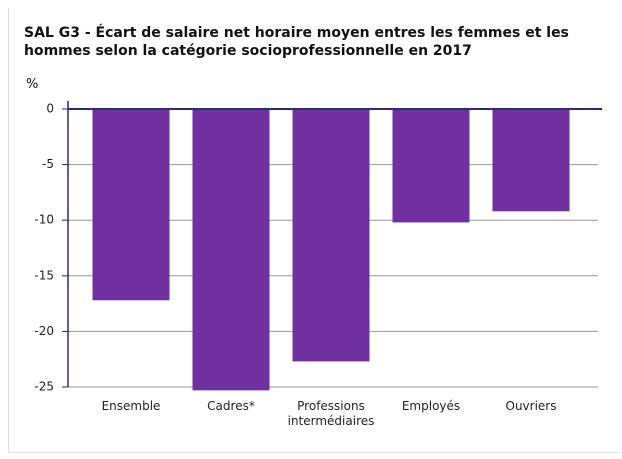  I want to click on y-tick-label: -25, so click(44, 387).